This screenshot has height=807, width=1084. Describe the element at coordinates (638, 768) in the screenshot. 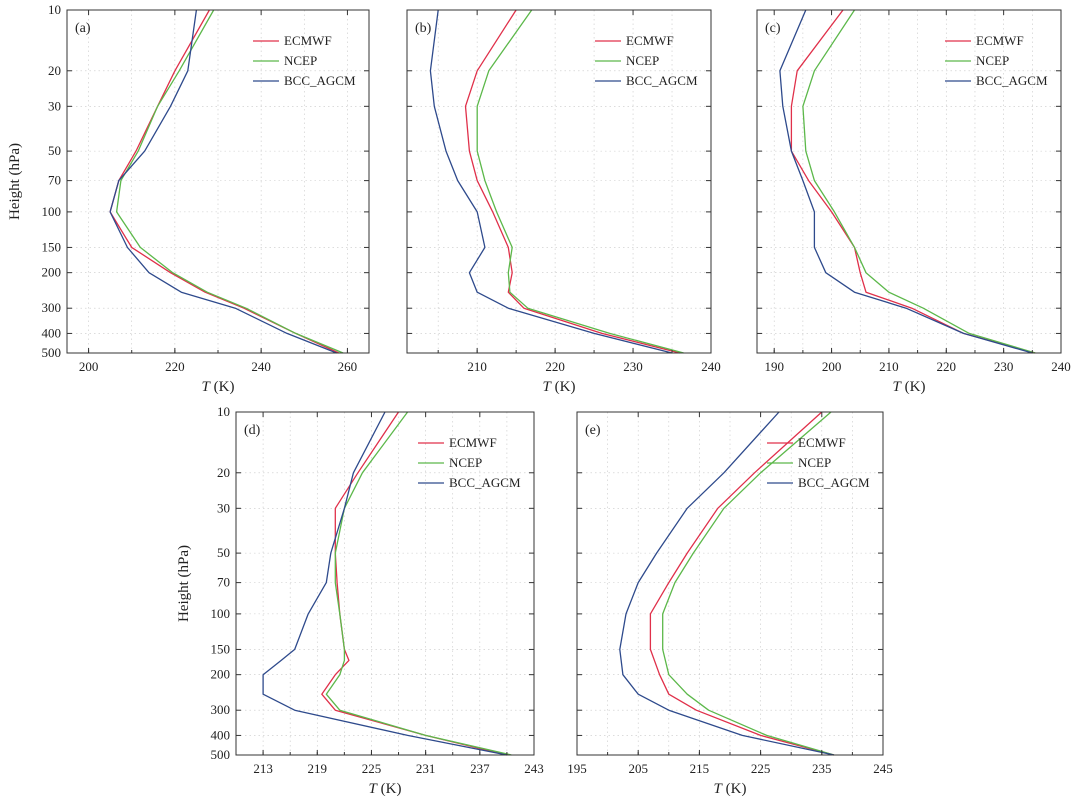

I see `x-tick-label: 205` at that location.